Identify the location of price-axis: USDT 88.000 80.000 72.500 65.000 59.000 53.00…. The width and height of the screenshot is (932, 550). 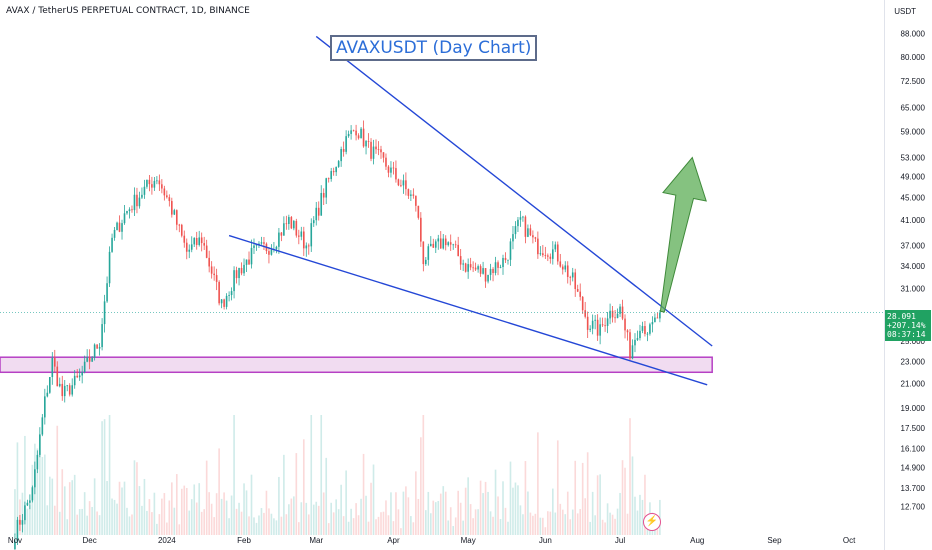
(908, 275).